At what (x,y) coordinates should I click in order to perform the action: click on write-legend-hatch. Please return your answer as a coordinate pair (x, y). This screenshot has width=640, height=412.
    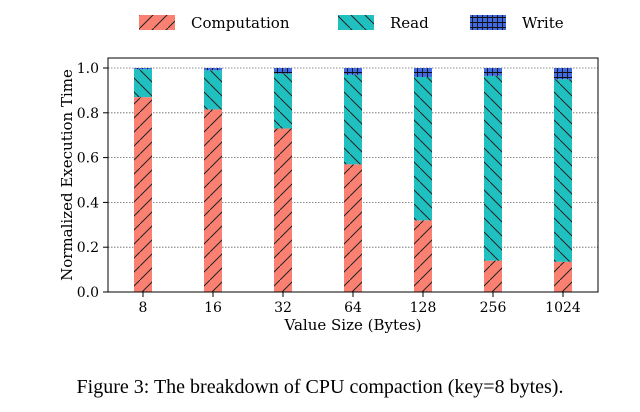
    Looking at the image, I should click on (488, 22).